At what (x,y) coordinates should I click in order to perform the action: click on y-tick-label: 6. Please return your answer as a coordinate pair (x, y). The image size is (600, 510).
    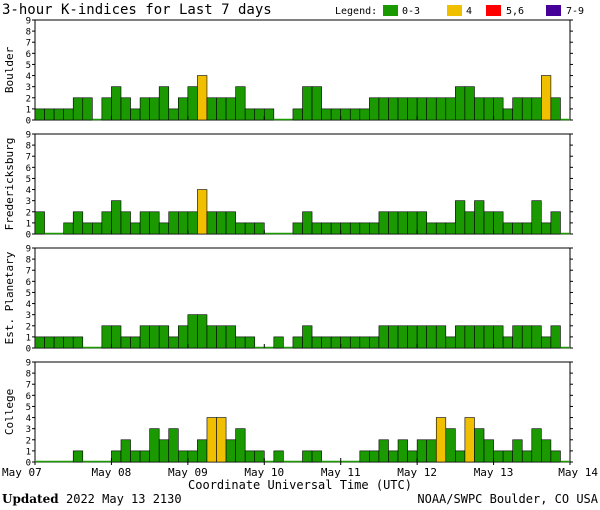
    Looking at the image, I should click on (28, 283).